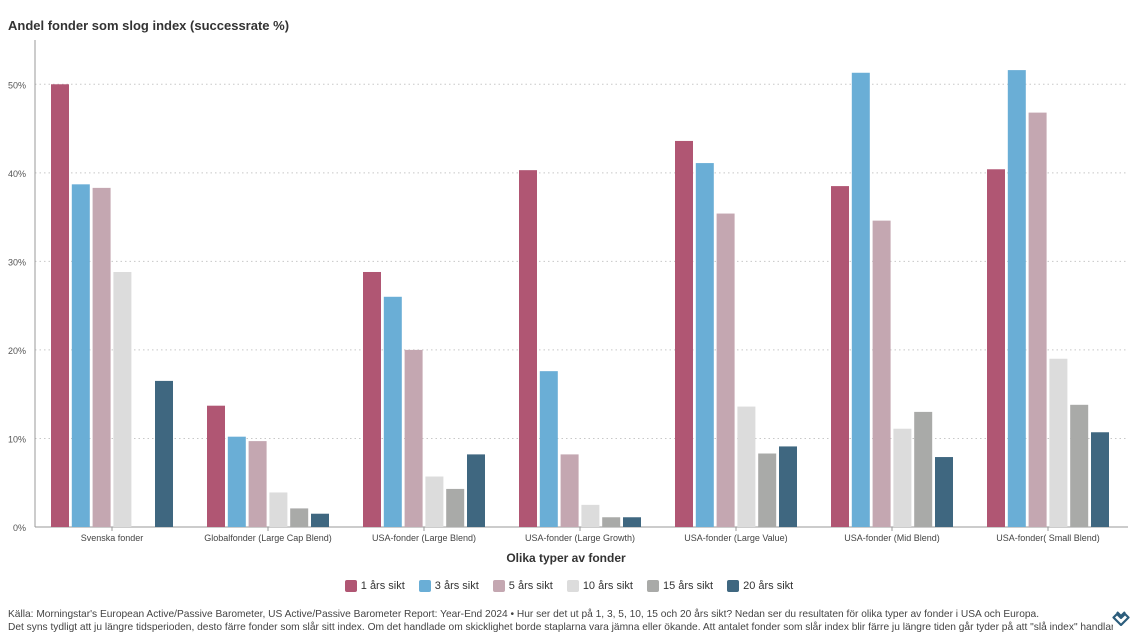 The height and width of the screenshot is (640, 1138). What do you see at coordinates (768, 586) in the screenshot?
I see `legend-label: 20 års sikt` at bounding box center [768, 586].